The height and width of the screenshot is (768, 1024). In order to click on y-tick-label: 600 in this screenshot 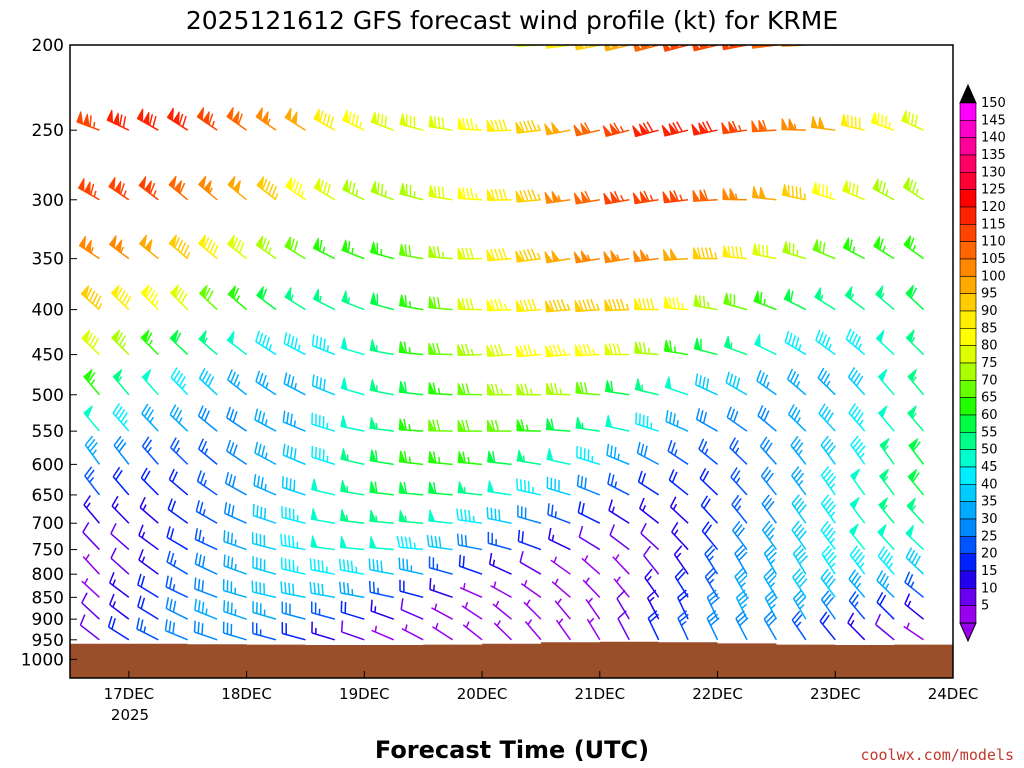, I will do `click(48, 465)`.